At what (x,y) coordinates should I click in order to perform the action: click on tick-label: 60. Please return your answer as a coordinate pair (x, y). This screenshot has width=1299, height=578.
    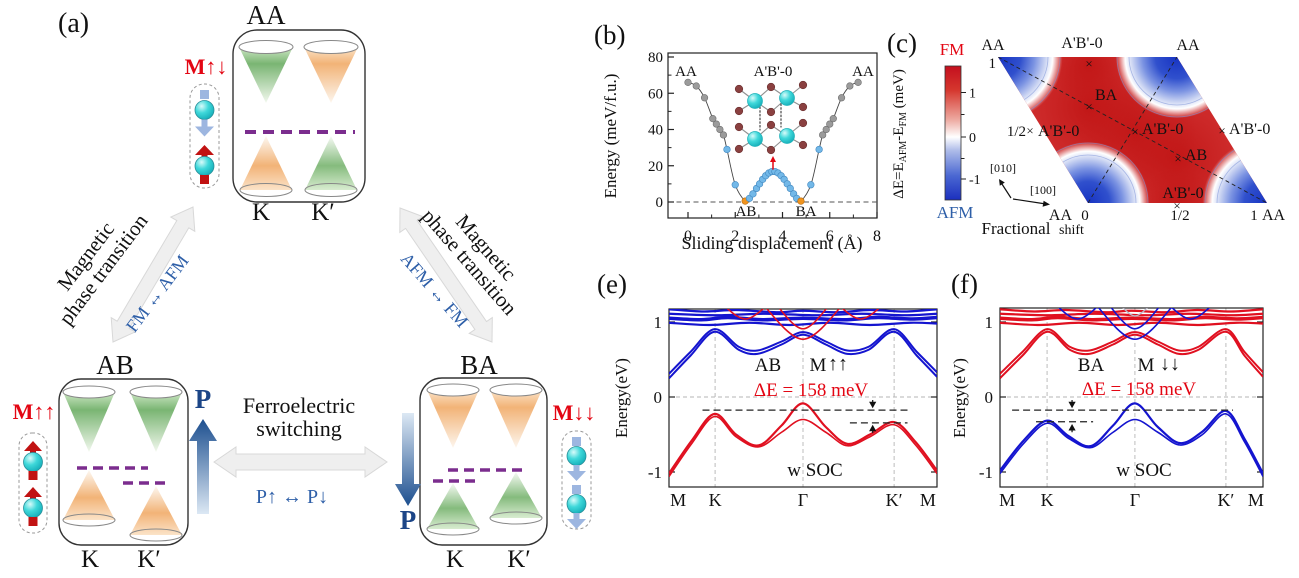
    Looking at the image, I should click on (655, 94).